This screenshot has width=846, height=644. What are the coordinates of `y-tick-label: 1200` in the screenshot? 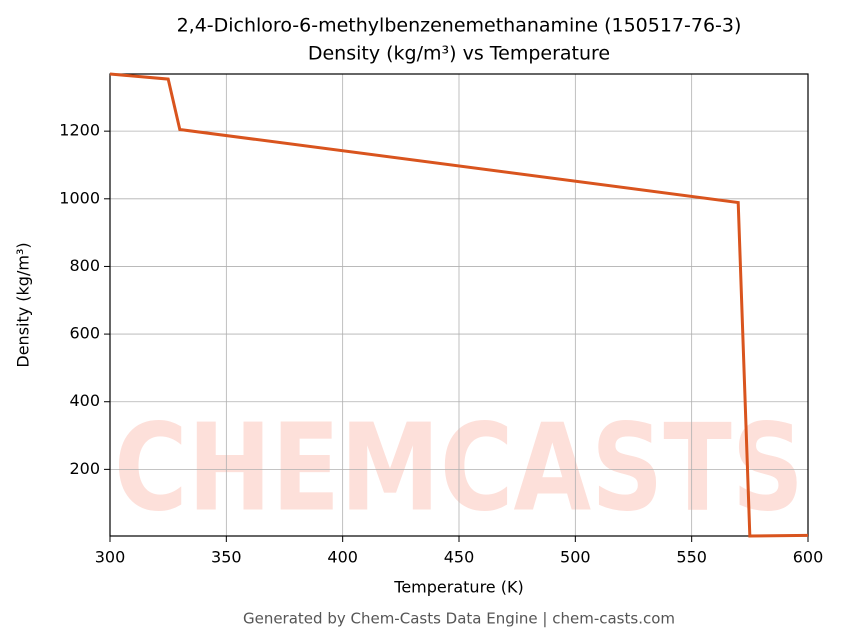 It's located at (79, 130).